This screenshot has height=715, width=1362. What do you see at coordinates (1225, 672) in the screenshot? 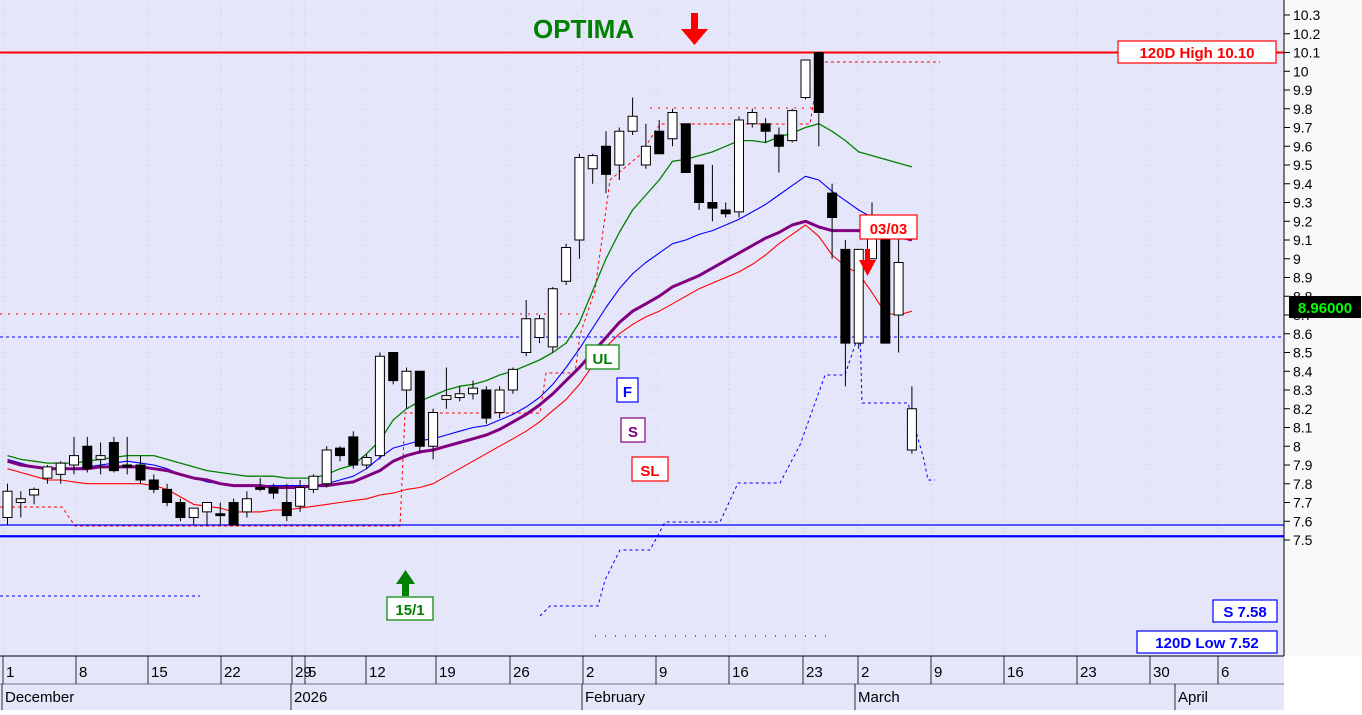
I see `x-tick-label: 6` at bounding box center [1225, 672].